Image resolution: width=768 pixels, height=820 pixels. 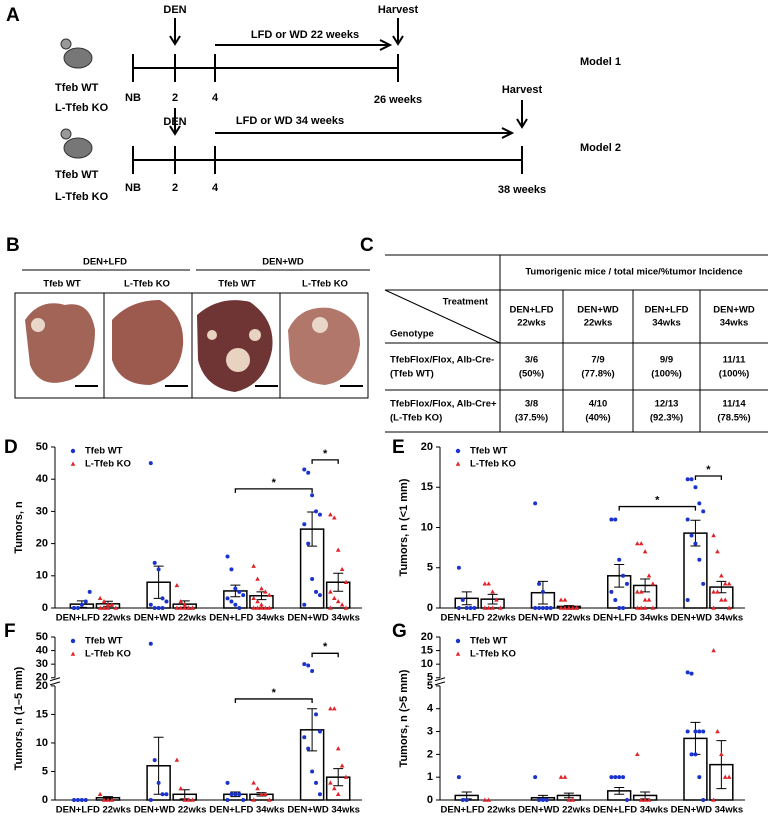 What do you see at coordinates (133, 188) in the screenshot?
I see `time-tick: NB` at bounding box center [133, 188].